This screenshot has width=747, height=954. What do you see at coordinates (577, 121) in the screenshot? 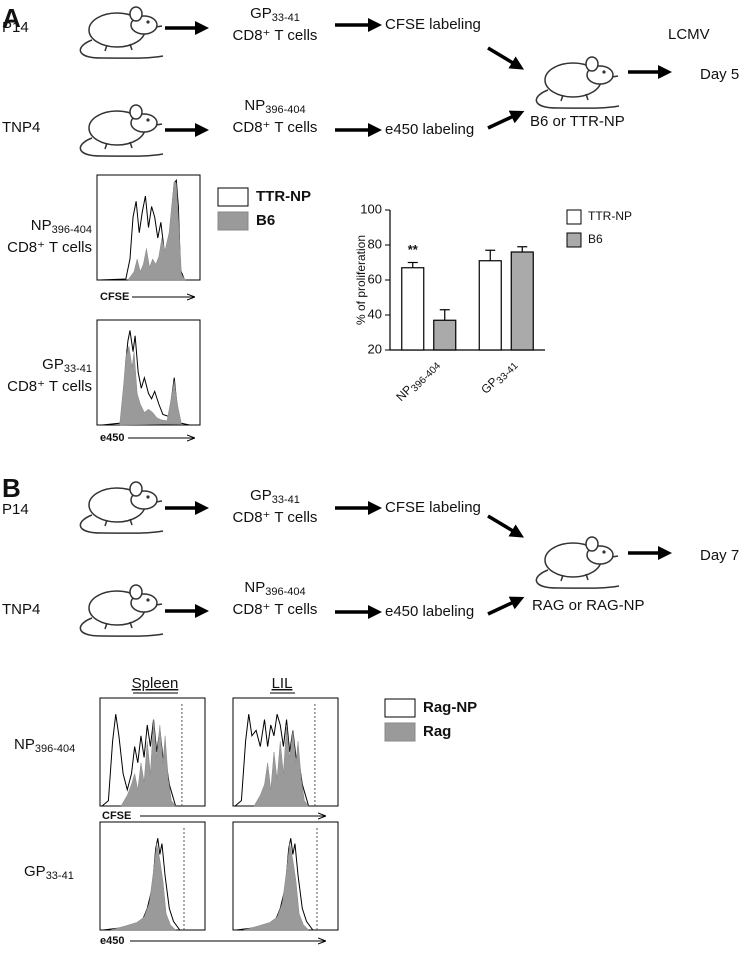
I see `recipient: B6 or TTR-NP` at bounding box center [577, 121].